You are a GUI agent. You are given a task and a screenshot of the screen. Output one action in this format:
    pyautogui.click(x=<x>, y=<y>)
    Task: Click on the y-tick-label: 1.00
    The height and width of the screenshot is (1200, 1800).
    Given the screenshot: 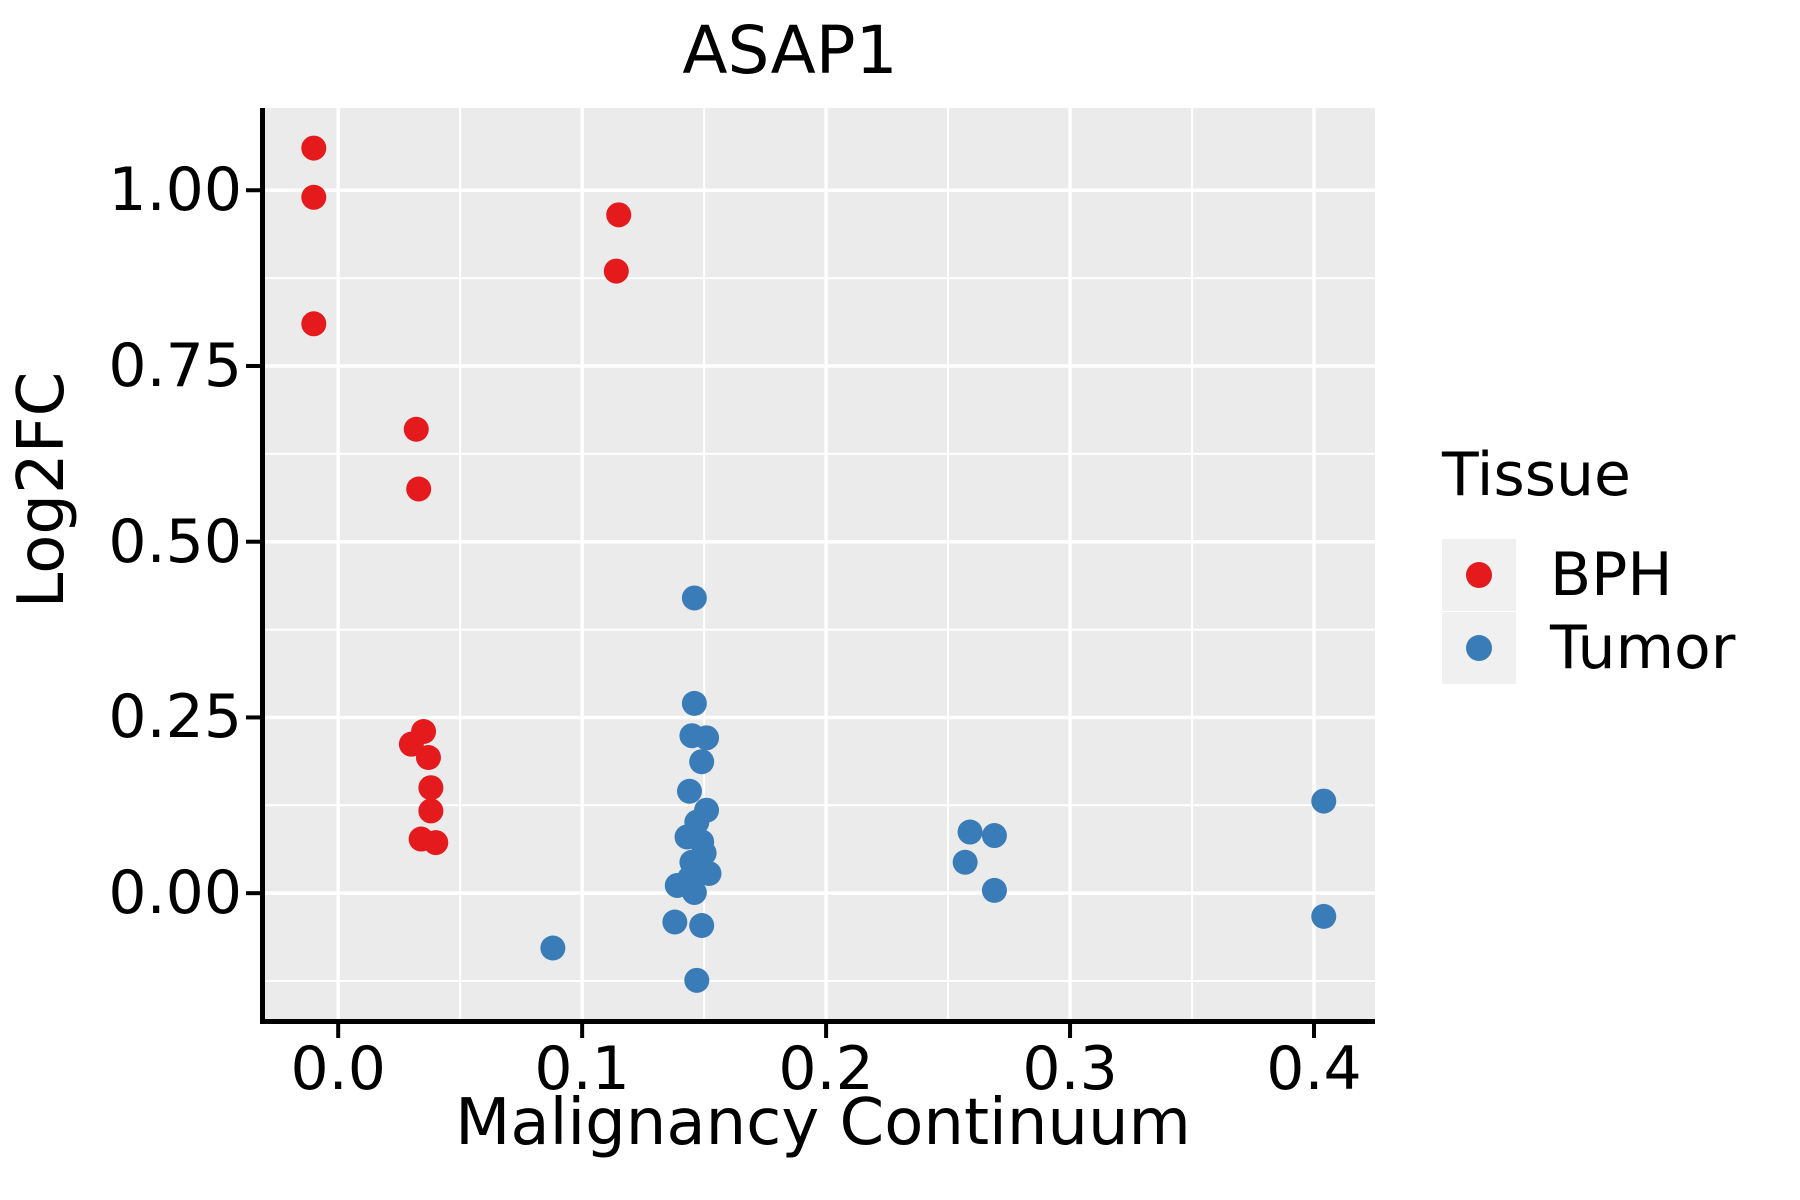 What is the action you would take?
    pyautogui.click(x=175, y=190)
    